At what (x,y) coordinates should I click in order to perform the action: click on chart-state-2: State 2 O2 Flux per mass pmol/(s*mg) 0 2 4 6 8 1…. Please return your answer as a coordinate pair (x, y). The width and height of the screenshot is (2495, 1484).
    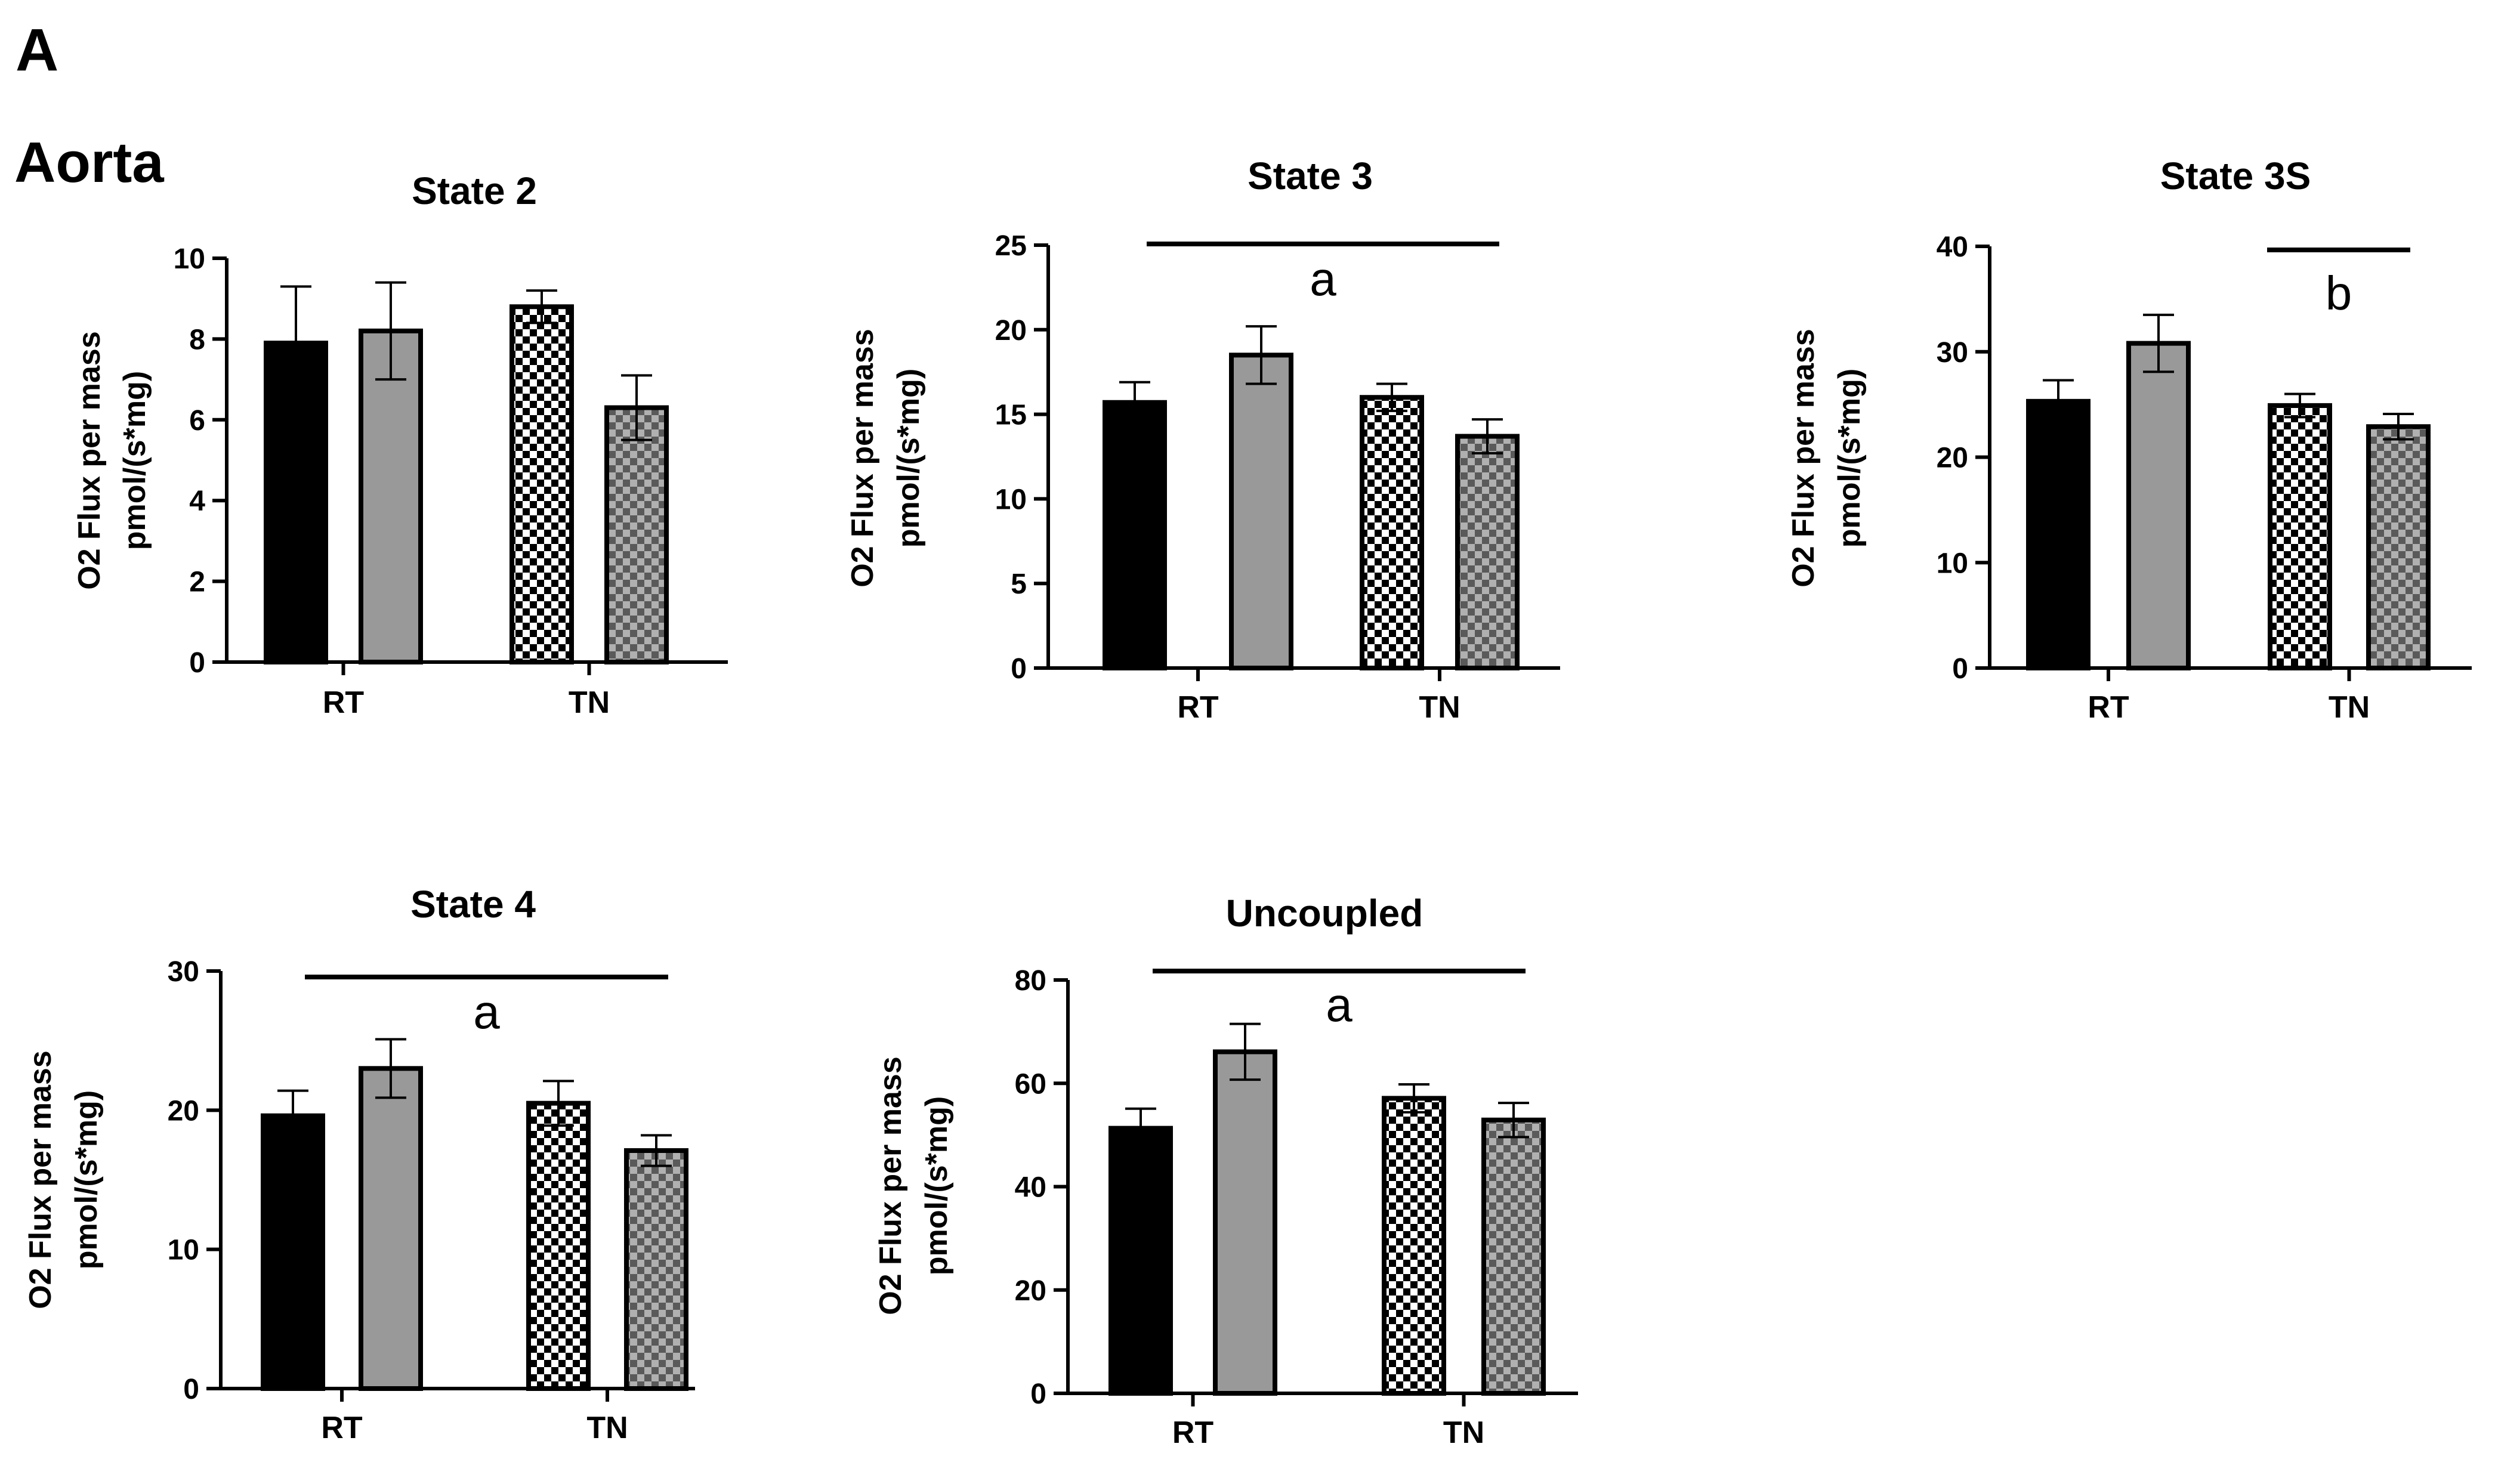
    Looking at the image, I should click on (400, 444).